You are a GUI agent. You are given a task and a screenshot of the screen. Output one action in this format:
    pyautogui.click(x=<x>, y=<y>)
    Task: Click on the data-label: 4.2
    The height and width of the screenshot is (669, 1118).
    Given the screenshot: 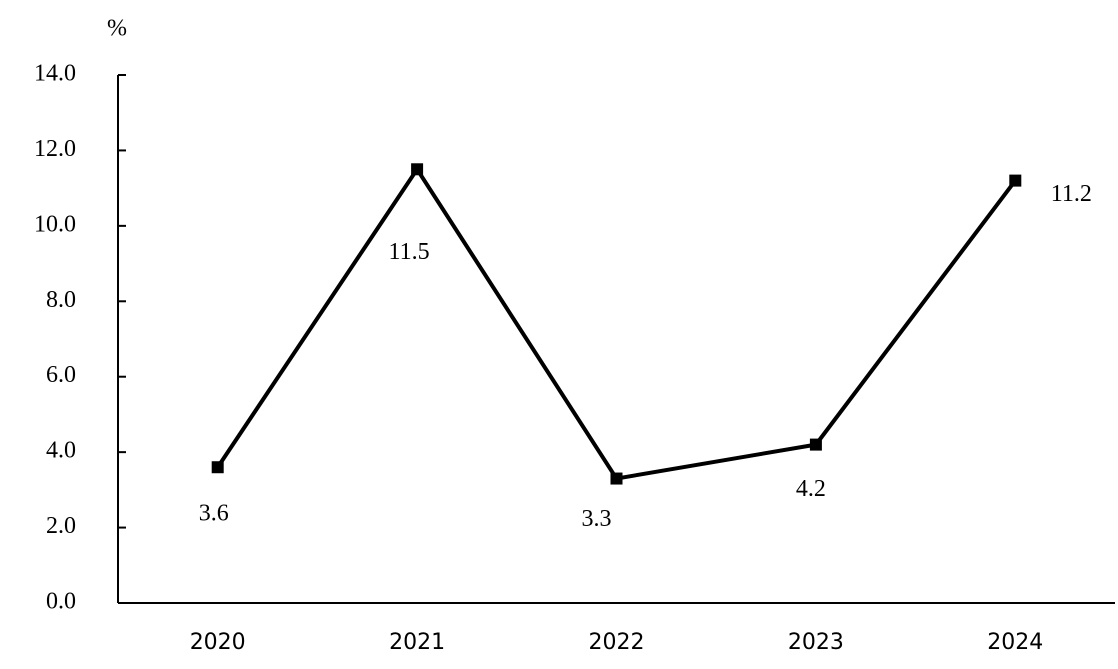 What is the action you would take?
    pyautogui.click(x=811, y=489)
    